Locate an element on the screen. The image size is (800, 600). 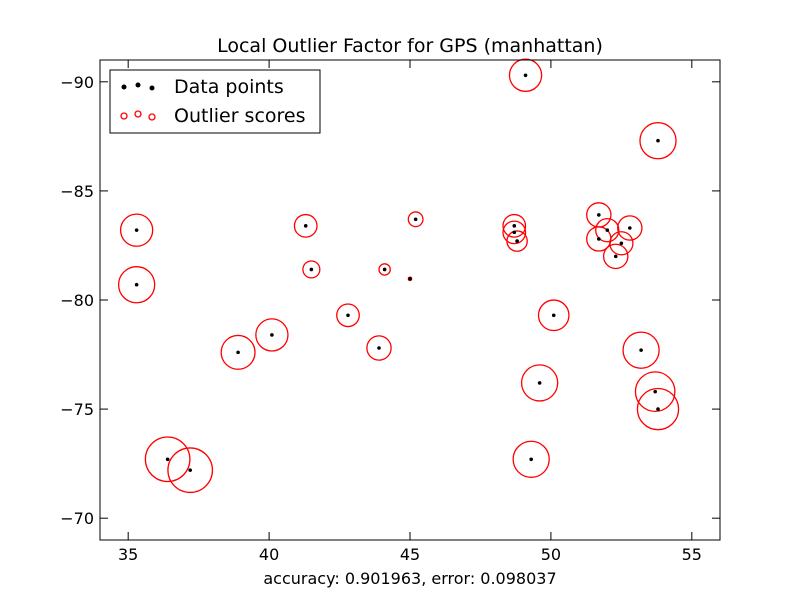
legend-label-outlier-scores: Outlier scores is located at coordinates (240, 116).